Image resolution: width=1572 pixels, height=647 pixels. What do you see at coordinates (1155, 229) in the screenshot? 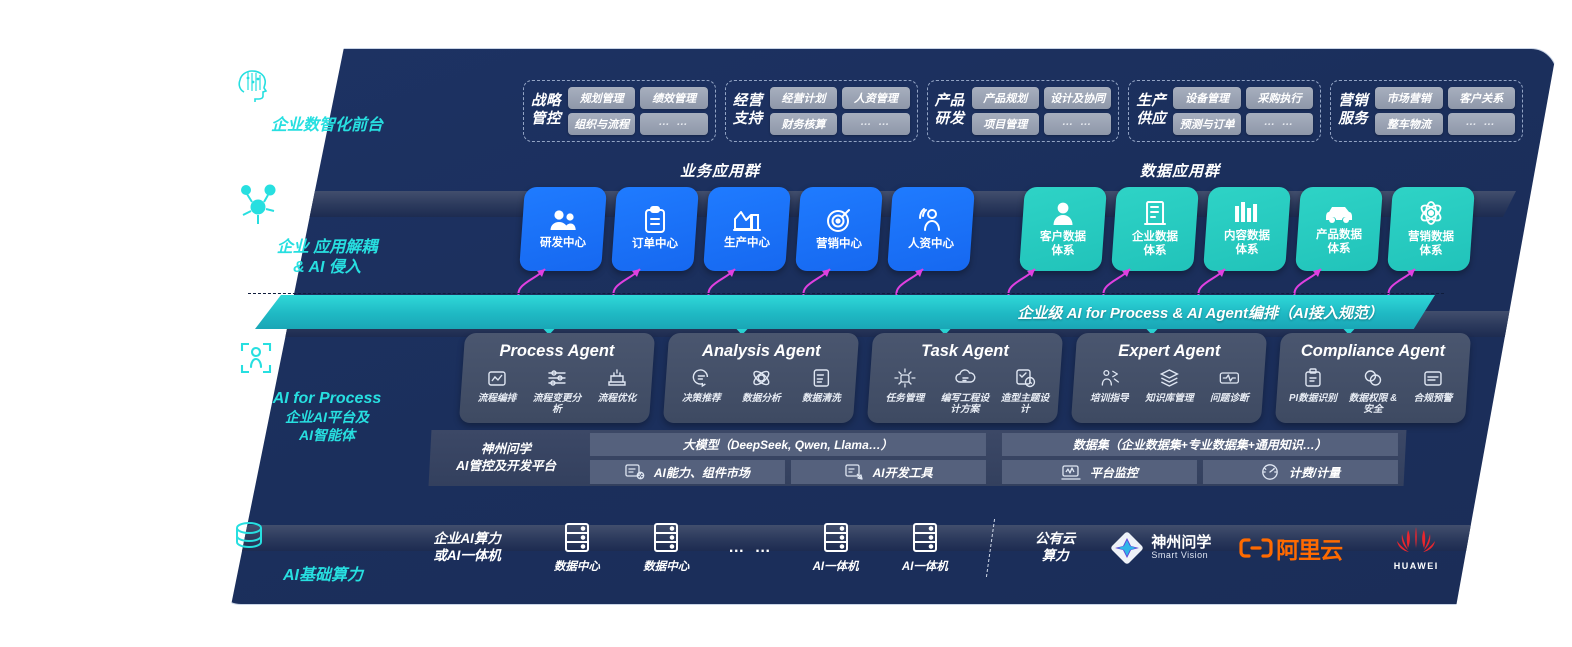
I see `app-card-enterprise-data: 企业数据 体系` at bounding box center [1155, 229].